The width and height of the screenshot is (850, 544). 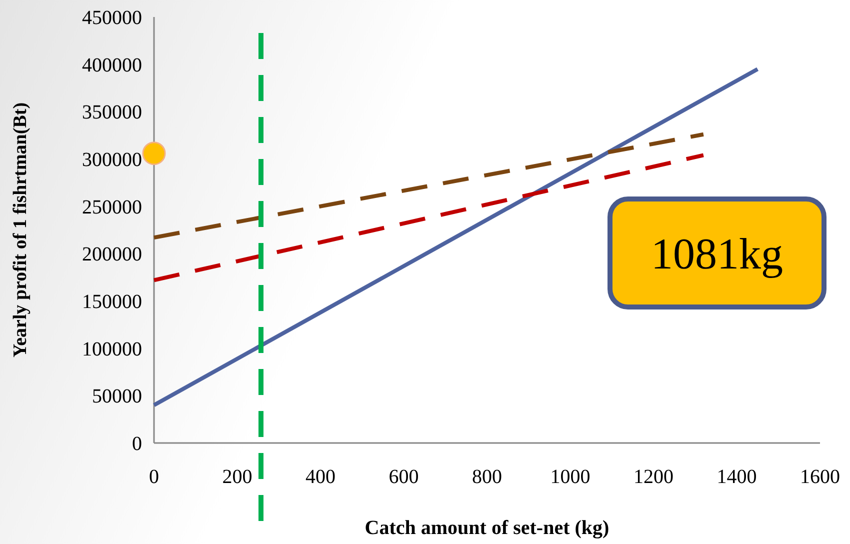 I want to click on x-tick-label: 1400, so click(x=736, y=477).